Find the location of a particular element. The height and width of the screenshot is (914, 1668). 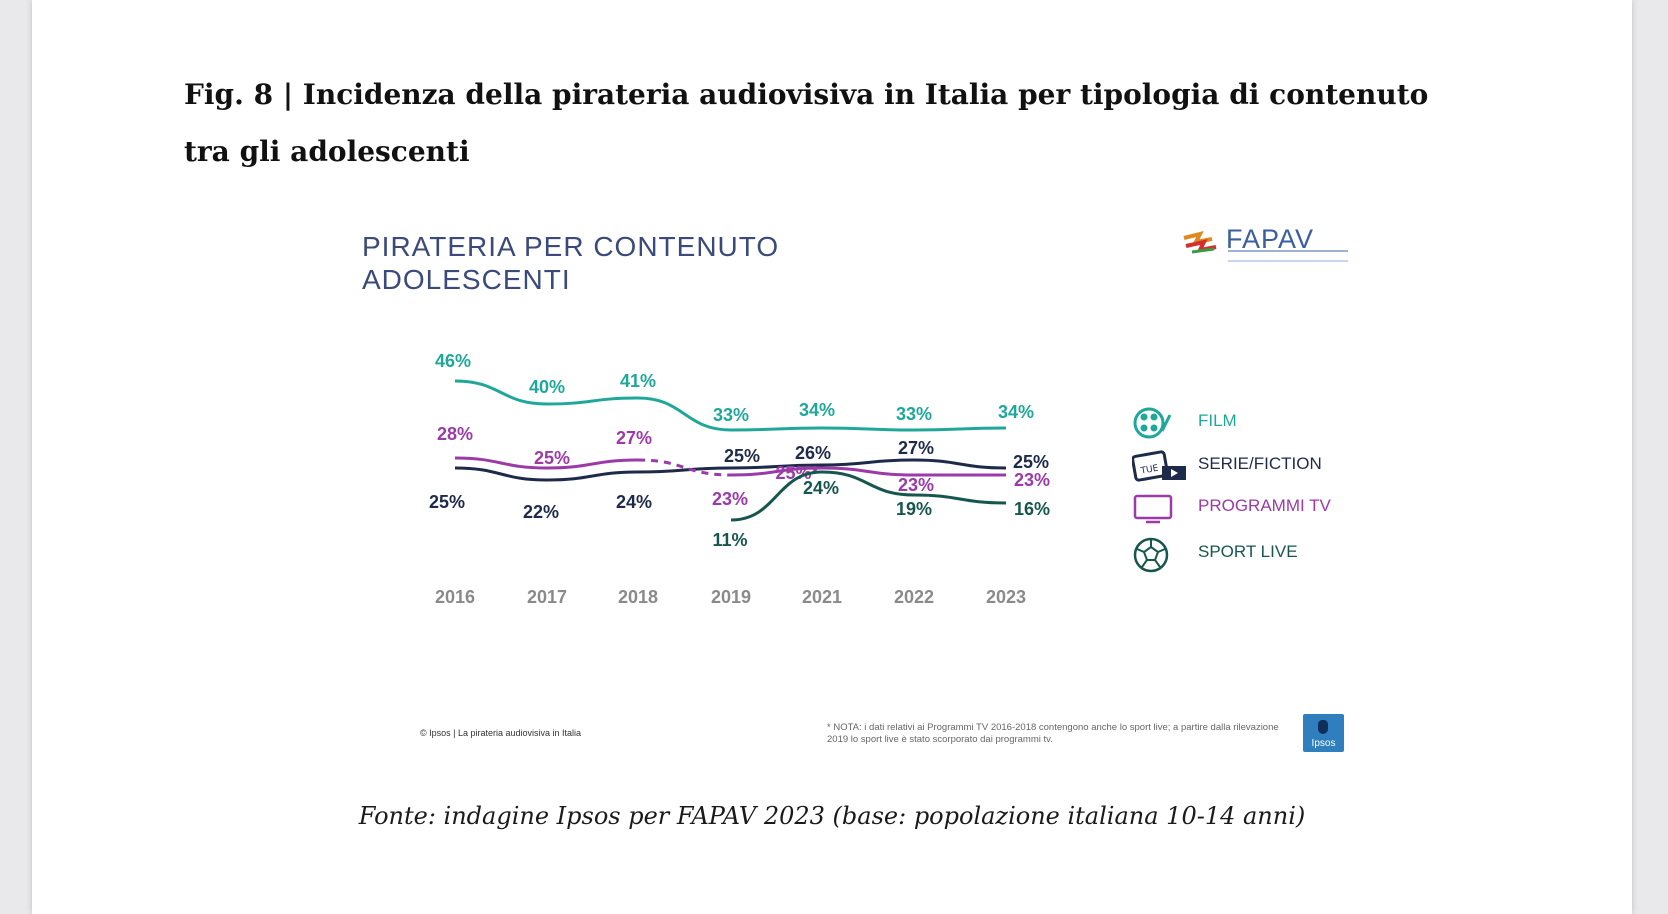

legend-label-film: FILM is located at coordinates (1217, 420).